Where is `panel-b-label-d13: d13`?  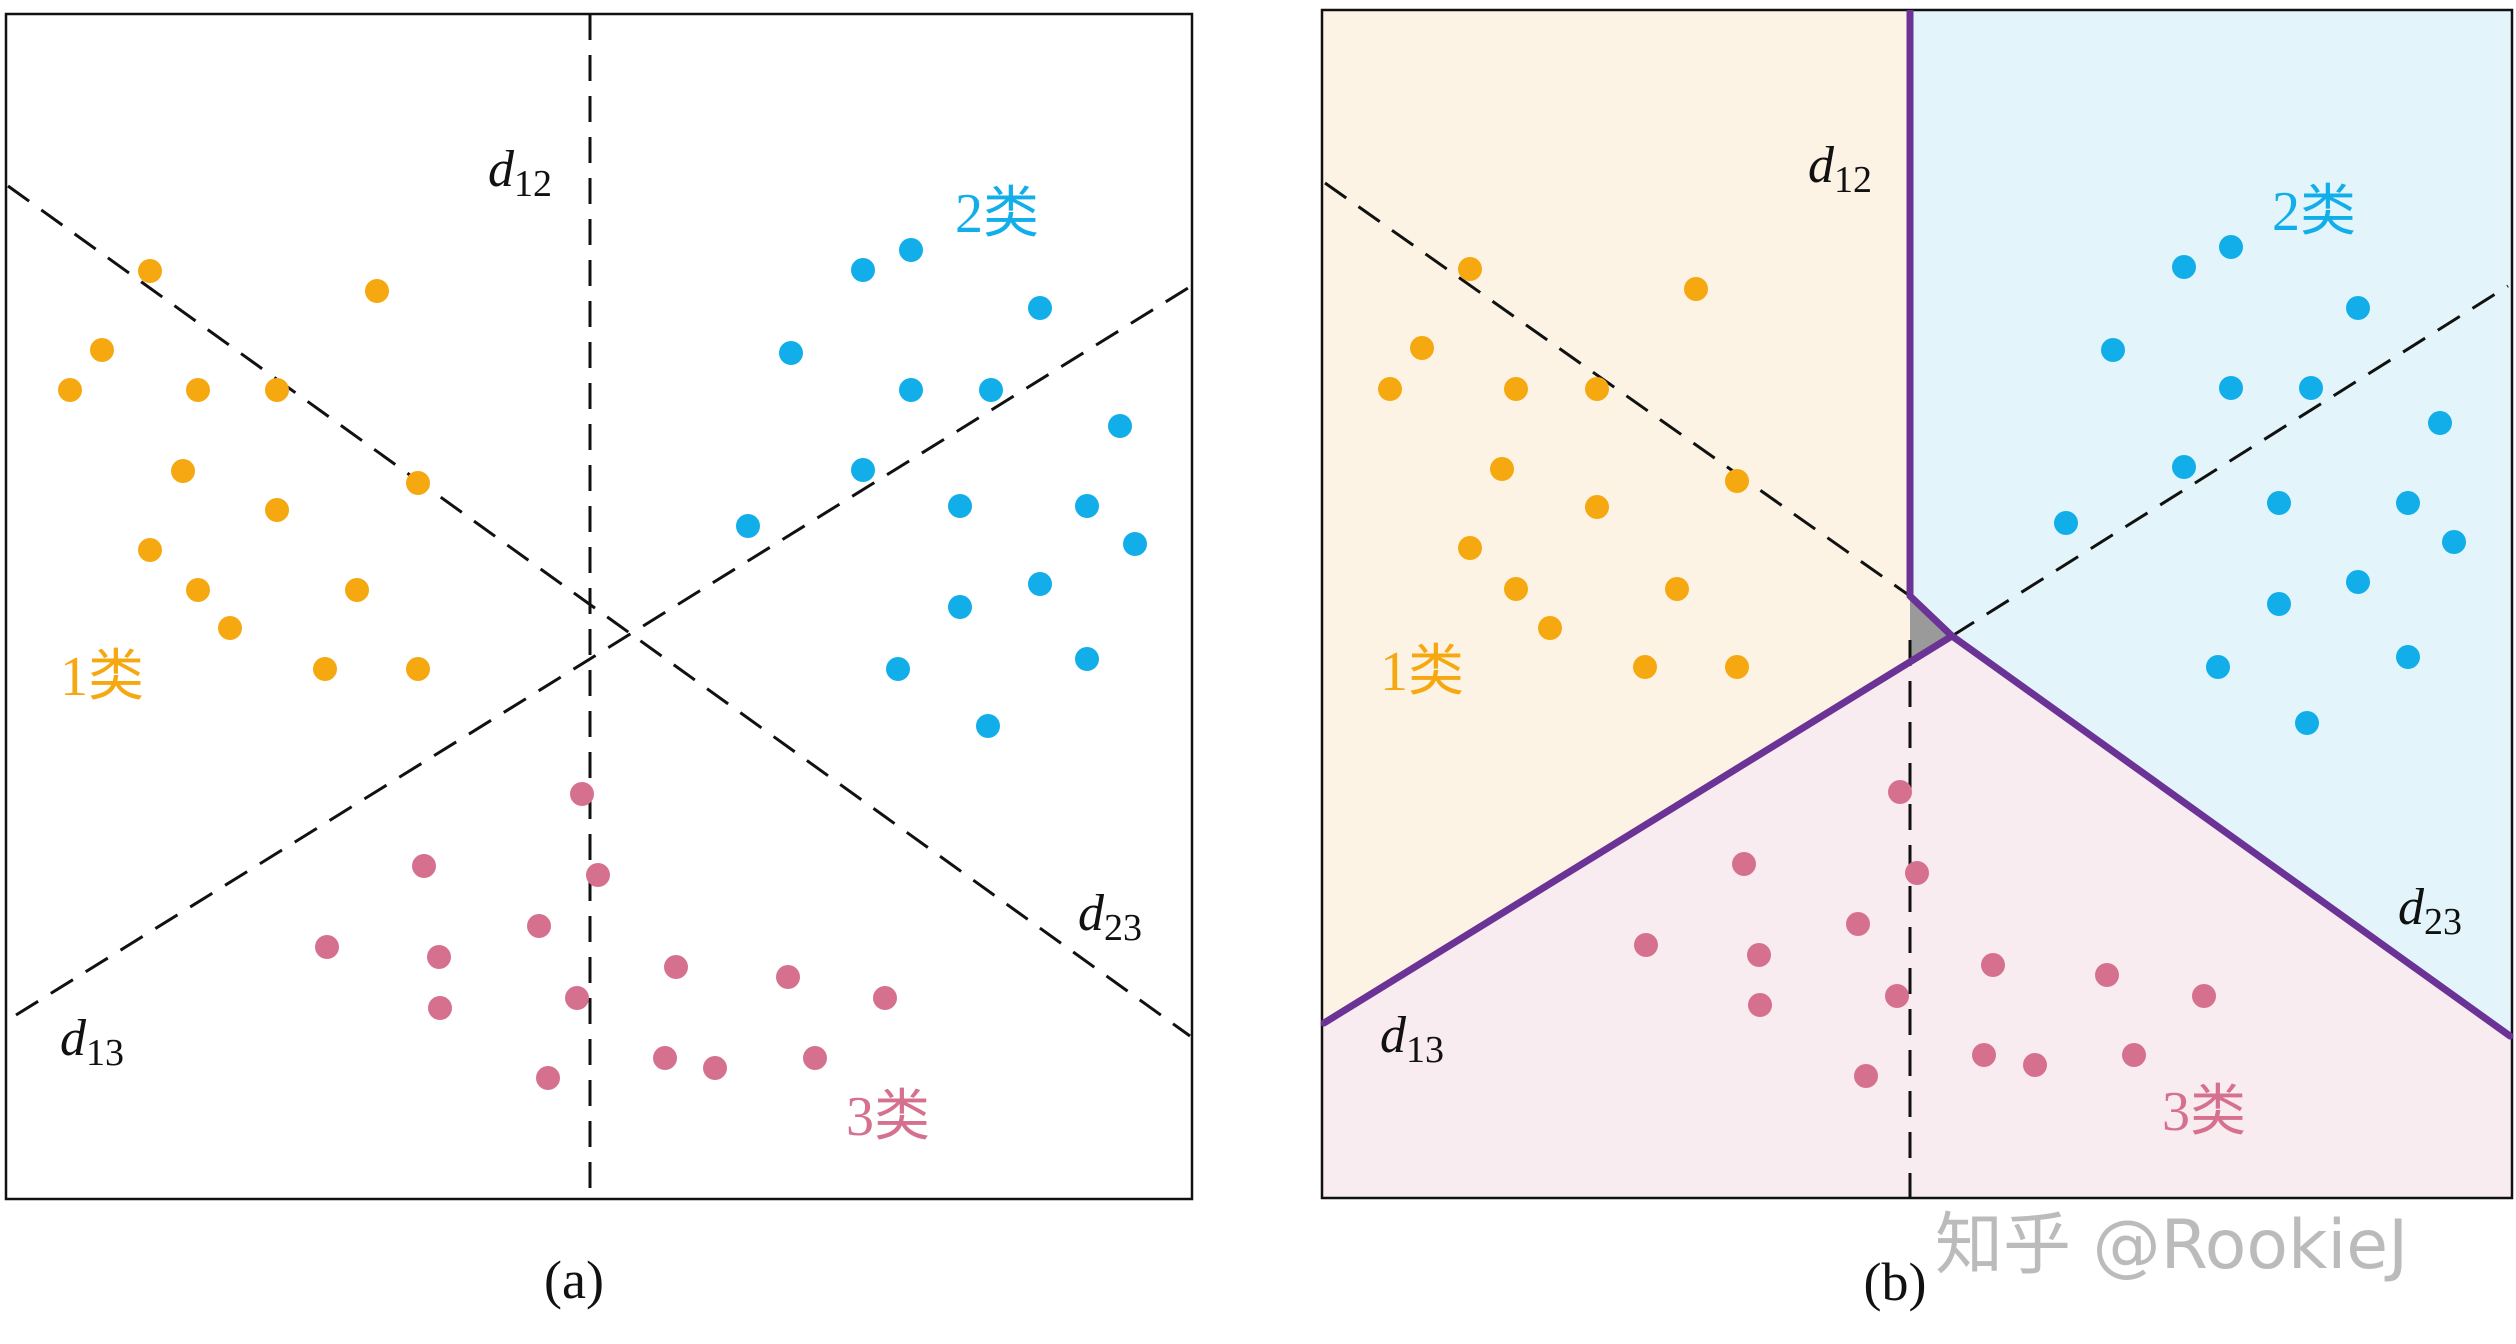
panel-b-label-d13: d13 is located at coordinates (1412, 1039).